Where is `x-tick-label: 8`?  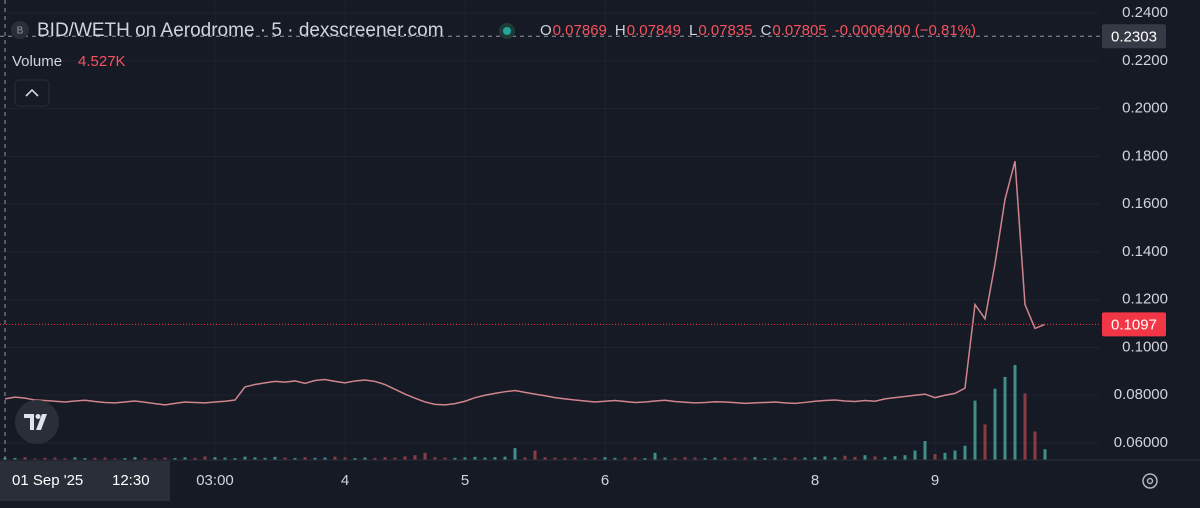
x-tick-label: 8 is located at coordinates (815, 480).